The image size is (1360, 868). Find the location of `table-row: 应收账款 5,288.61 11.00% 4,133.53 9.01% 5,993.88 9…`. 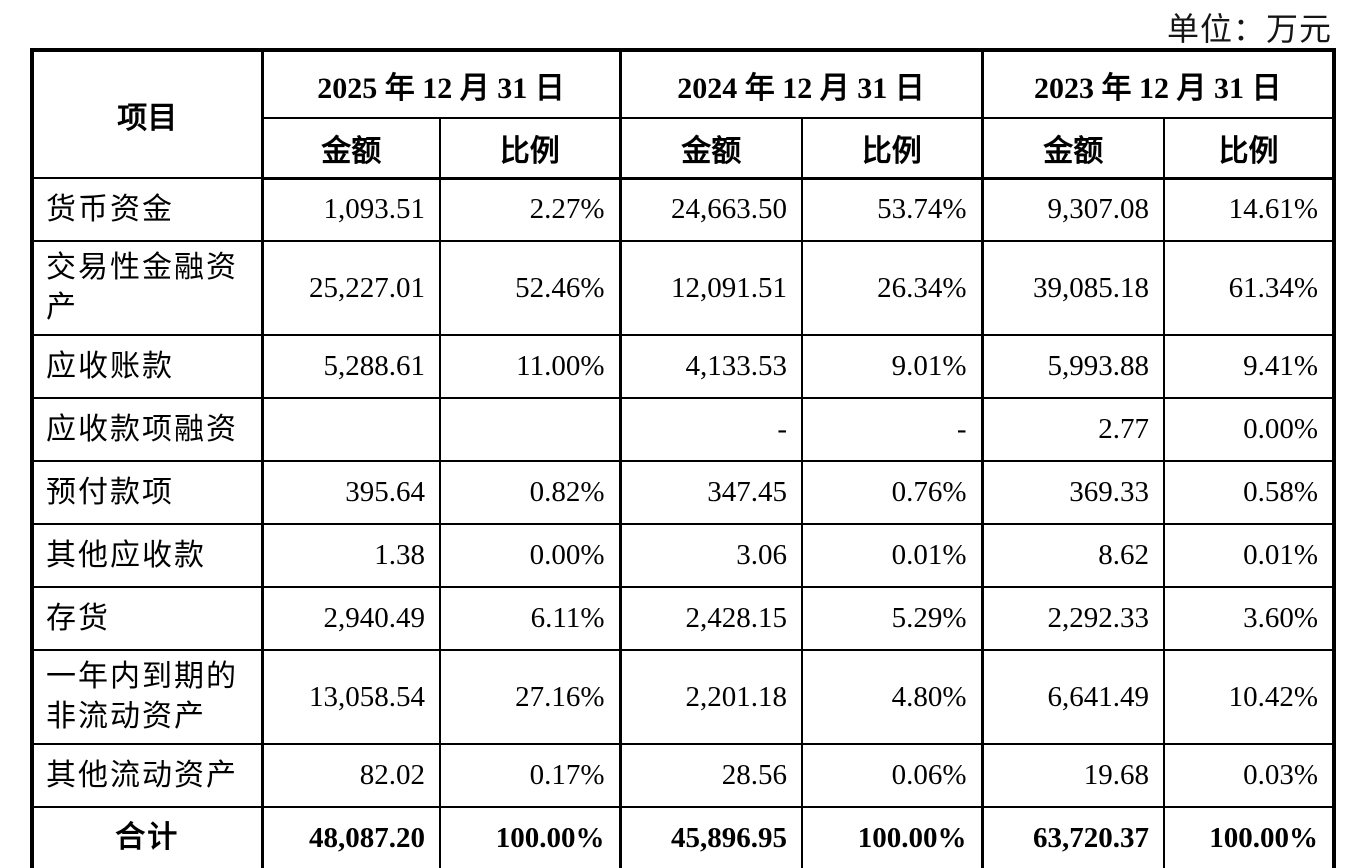

table-row: 应收账款 5,288.61 11.00% 4,133.53 9.01% 5,993.88 9… is located at coordinates (683, 366).